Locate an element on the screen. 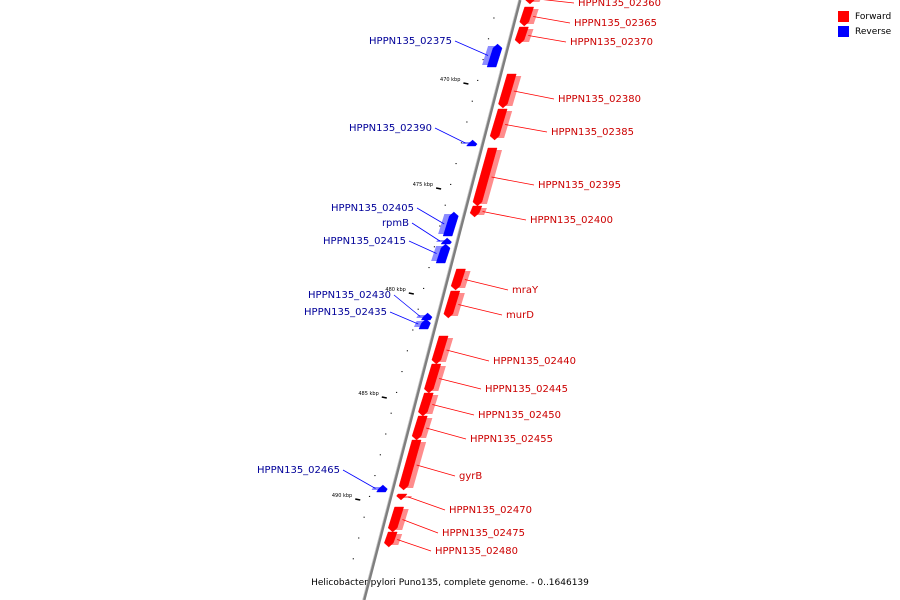 The height and width of the screenshot is (600, 900). gene-label: HPPN135_02470 is located at coordinates (490, 510).